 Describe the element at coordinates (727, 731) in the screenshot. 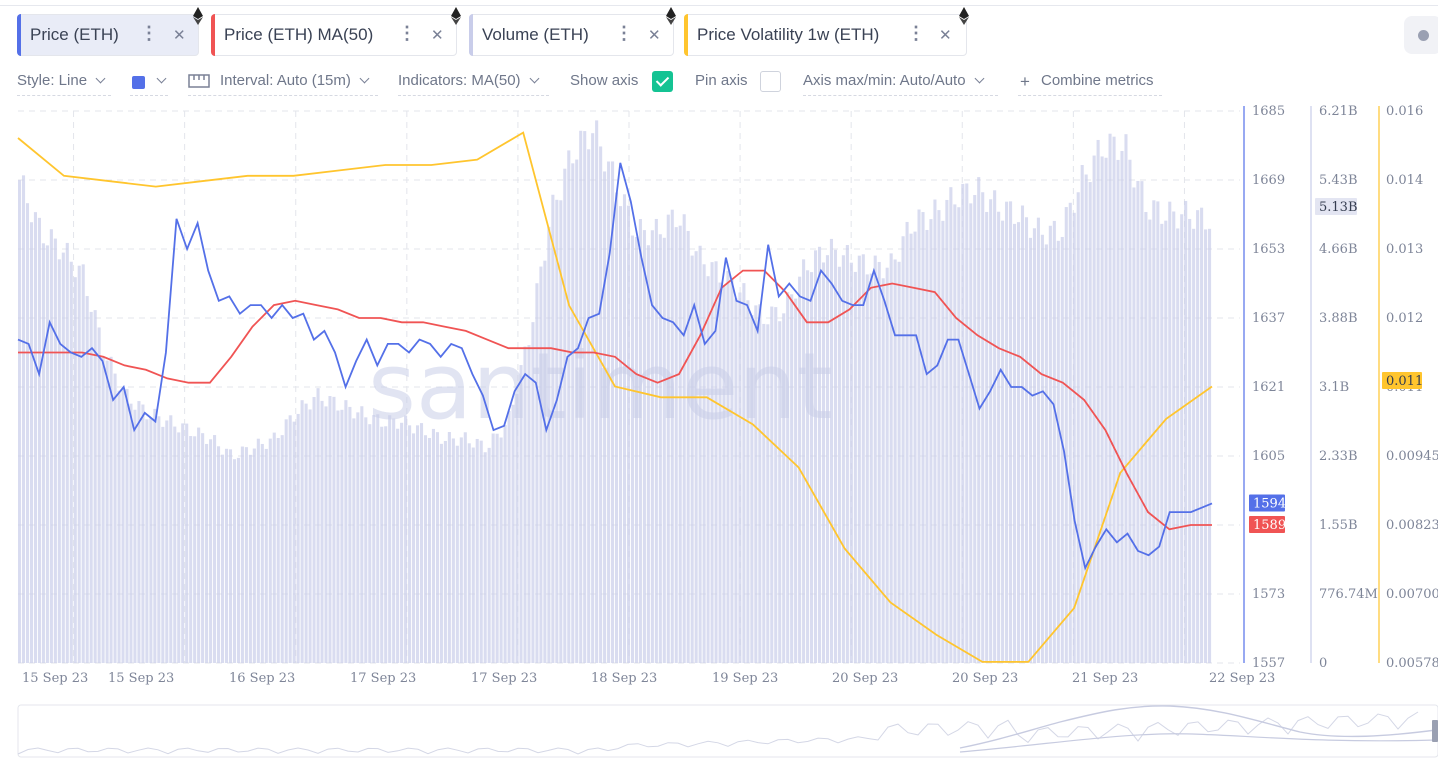

I see `navigator-frame` at that location.